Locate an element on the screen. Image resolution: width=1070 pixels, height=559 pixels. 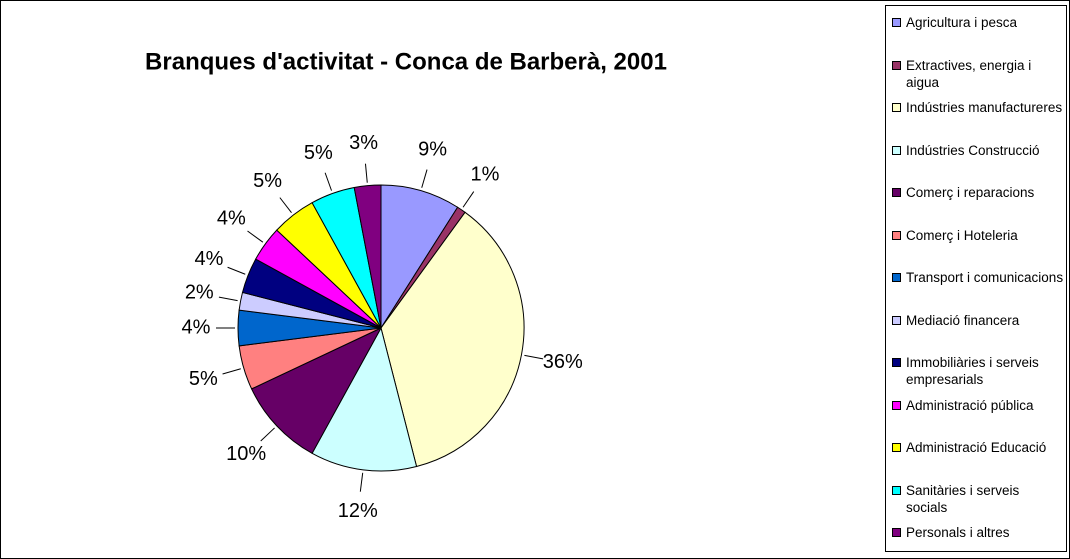
legend-label: Transport i comunicacions is located at coordinates (985, 277).